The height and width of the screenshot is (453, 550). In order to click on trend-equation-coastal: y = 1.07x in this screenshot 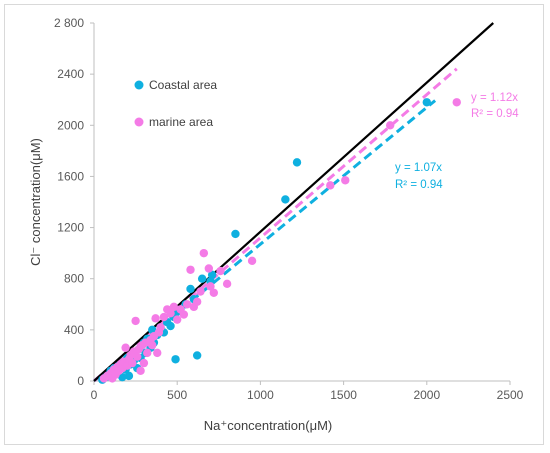, I will do `click(418, 168)`.